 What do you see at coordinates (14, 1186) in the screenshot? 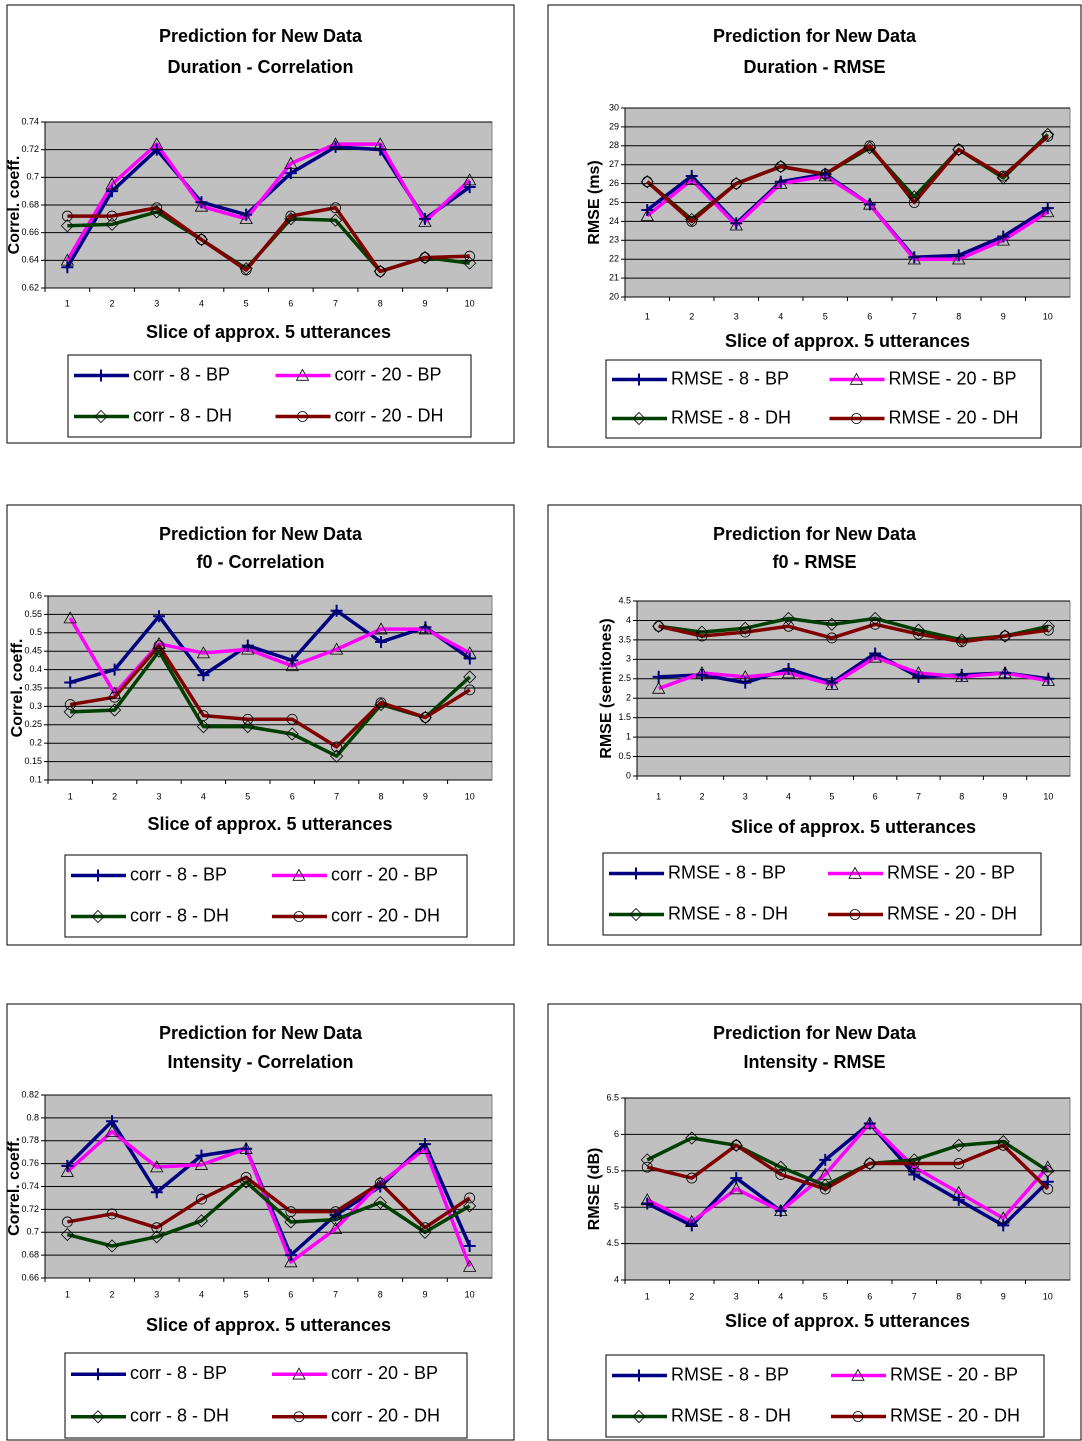
I see `y-axis-label: Correl. coeff.` at bounding box center [14, 1186].